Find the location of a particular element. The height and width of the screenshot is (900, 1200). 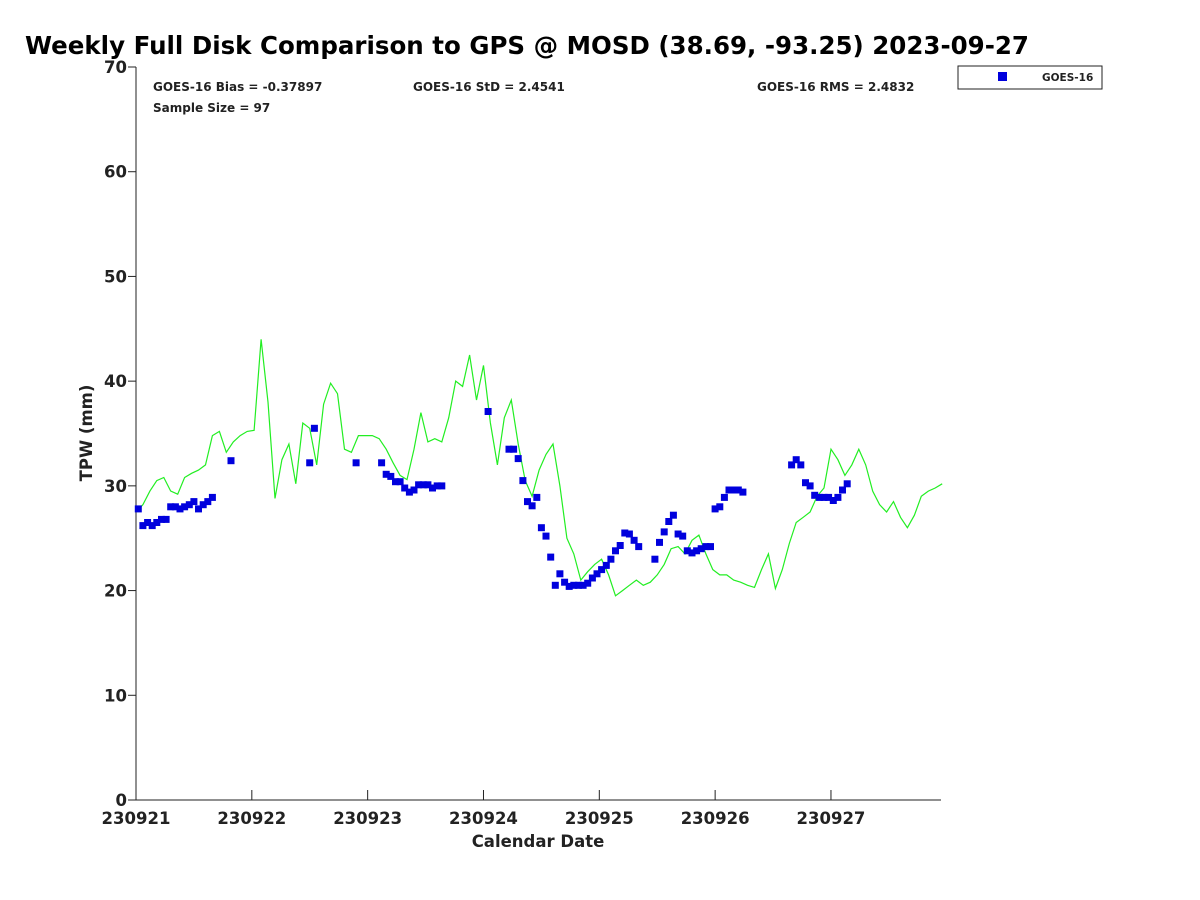

y-ticks: 0 10 20 30 40 50 60 70 is located at coordinates (120, 434).